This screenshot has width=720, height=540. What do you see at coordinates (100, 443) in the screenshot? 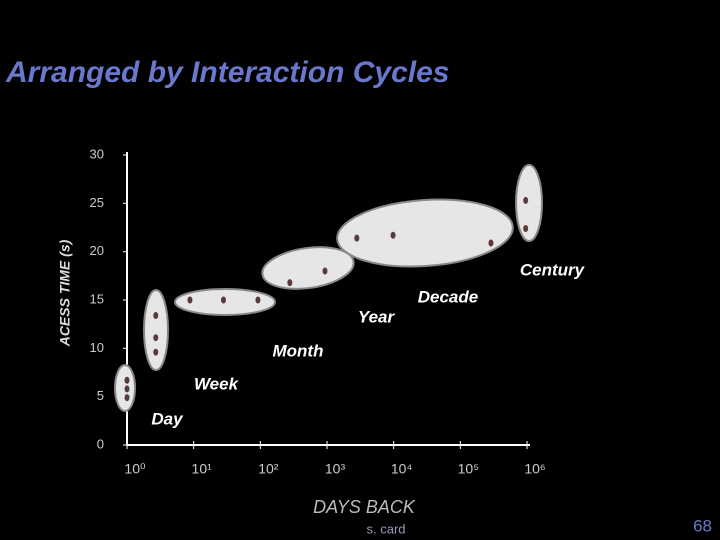
I see `y-tick-label: 0` at bounding box center [100, 443].